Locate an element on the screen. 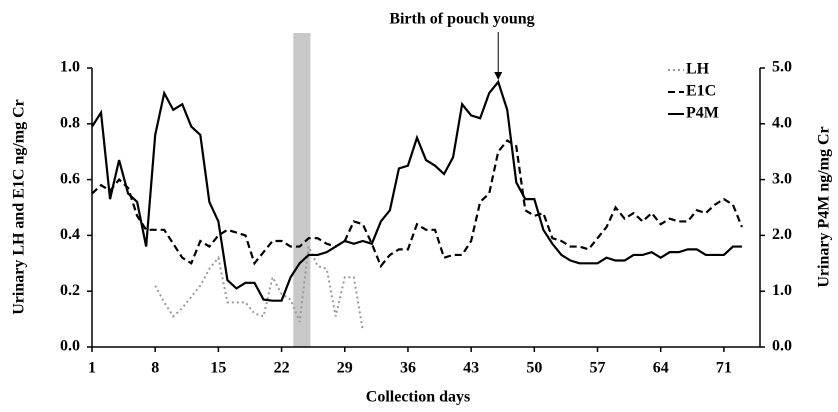 The image size is (838, 412). y2-tick-label: 1.0 is located at coordinates (782, 290).